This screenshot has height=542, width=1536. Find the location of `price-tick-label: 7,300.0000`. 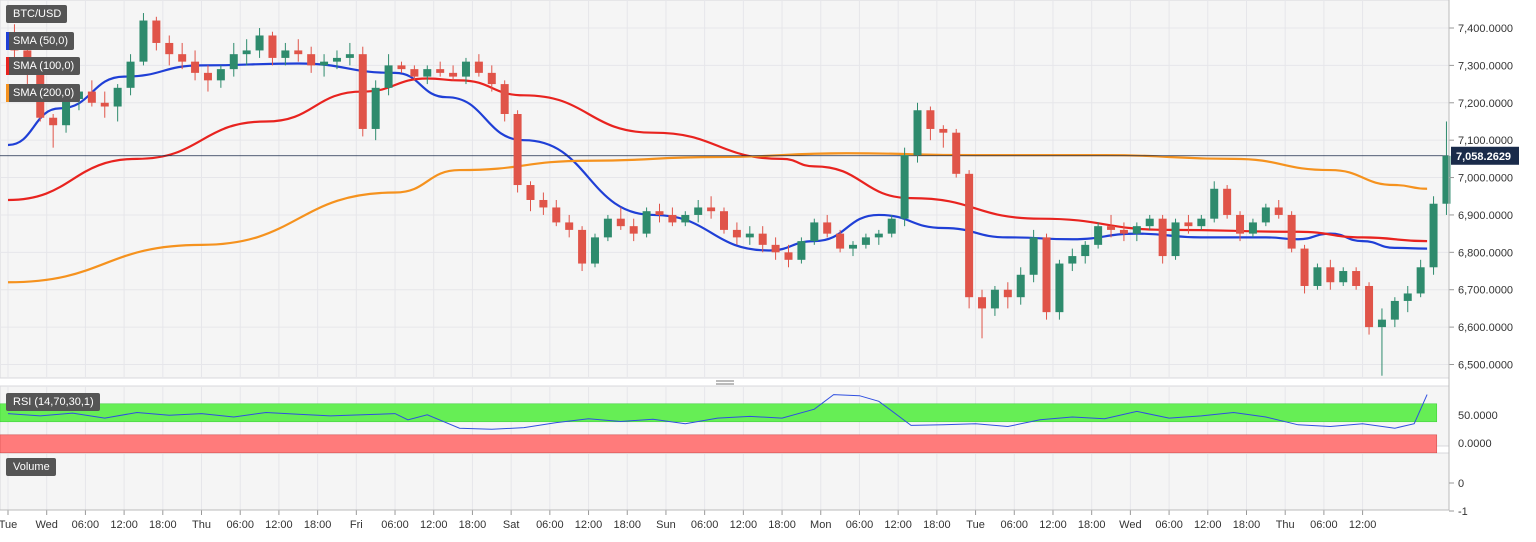

price-tick-label: 7,300.0000 is located at coordinates (1485, 66).